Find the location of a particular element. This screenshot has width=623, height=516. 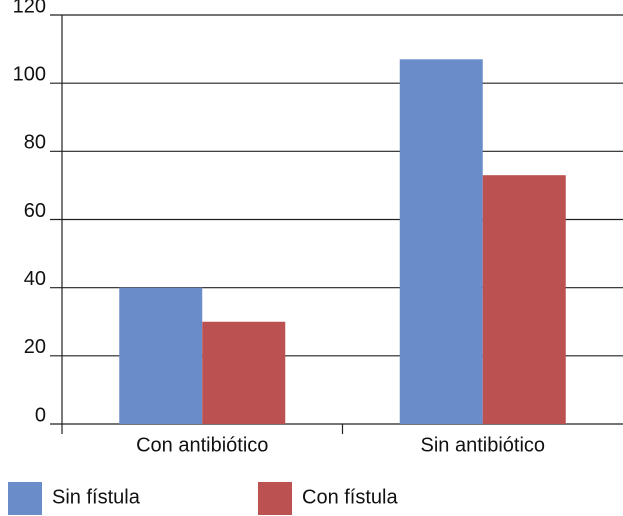

x-tick-label: Con antibiótico is located at coordinates (202, 445).